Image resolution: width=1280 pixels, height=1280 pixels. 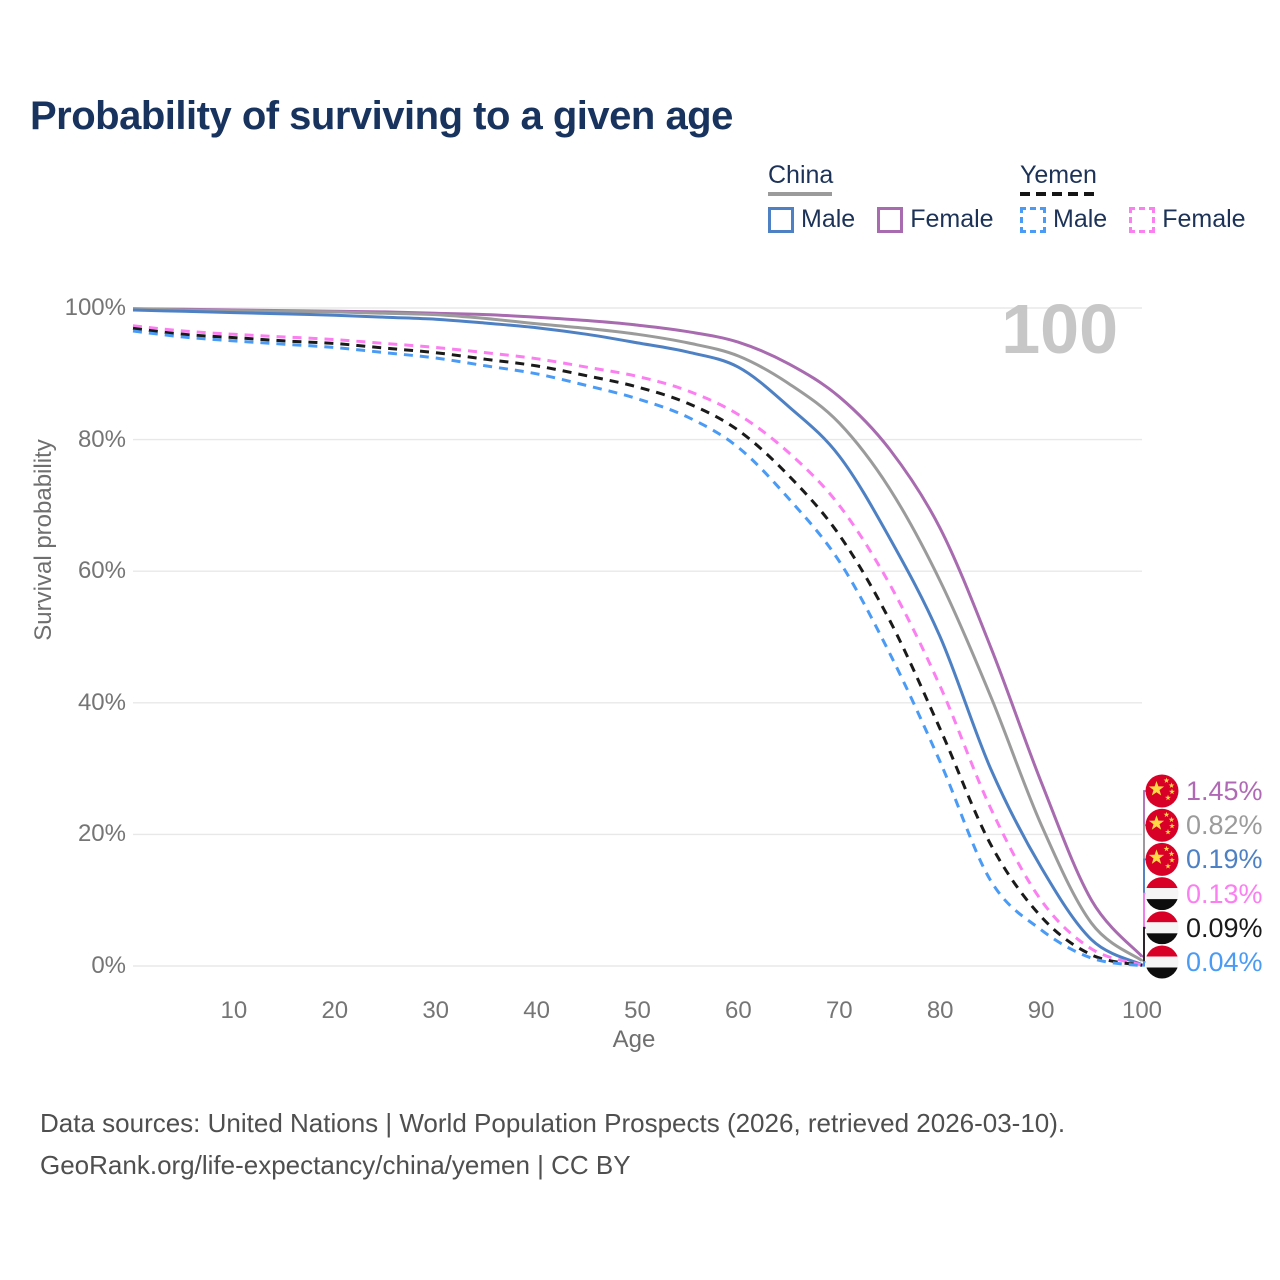 What do you see at coordinates (1041, 1010) in the screenshot?
I see `x-tick-label-90: 90` at bounding box center [1041, 1010].